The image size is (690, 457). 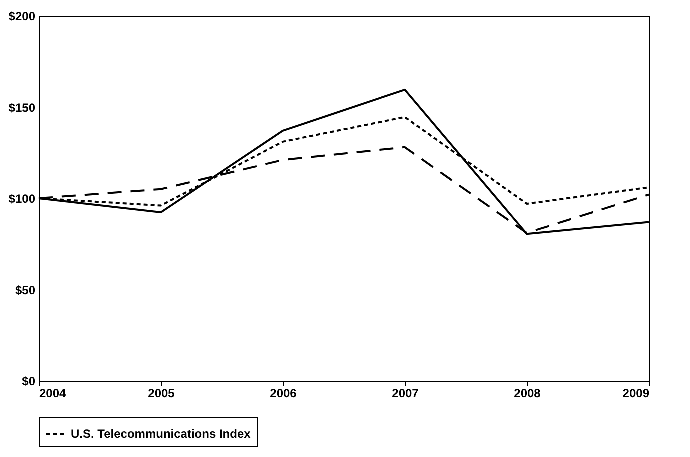 I want to click on x-tick-label: 2007, so click(x=406, y=393).